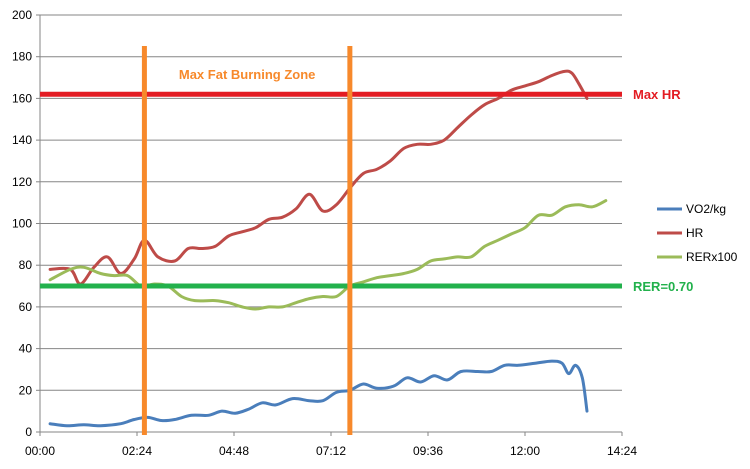 This screenshot has height=469, width=750. I want to click on y-tick-label: 0, so click(28, 432).